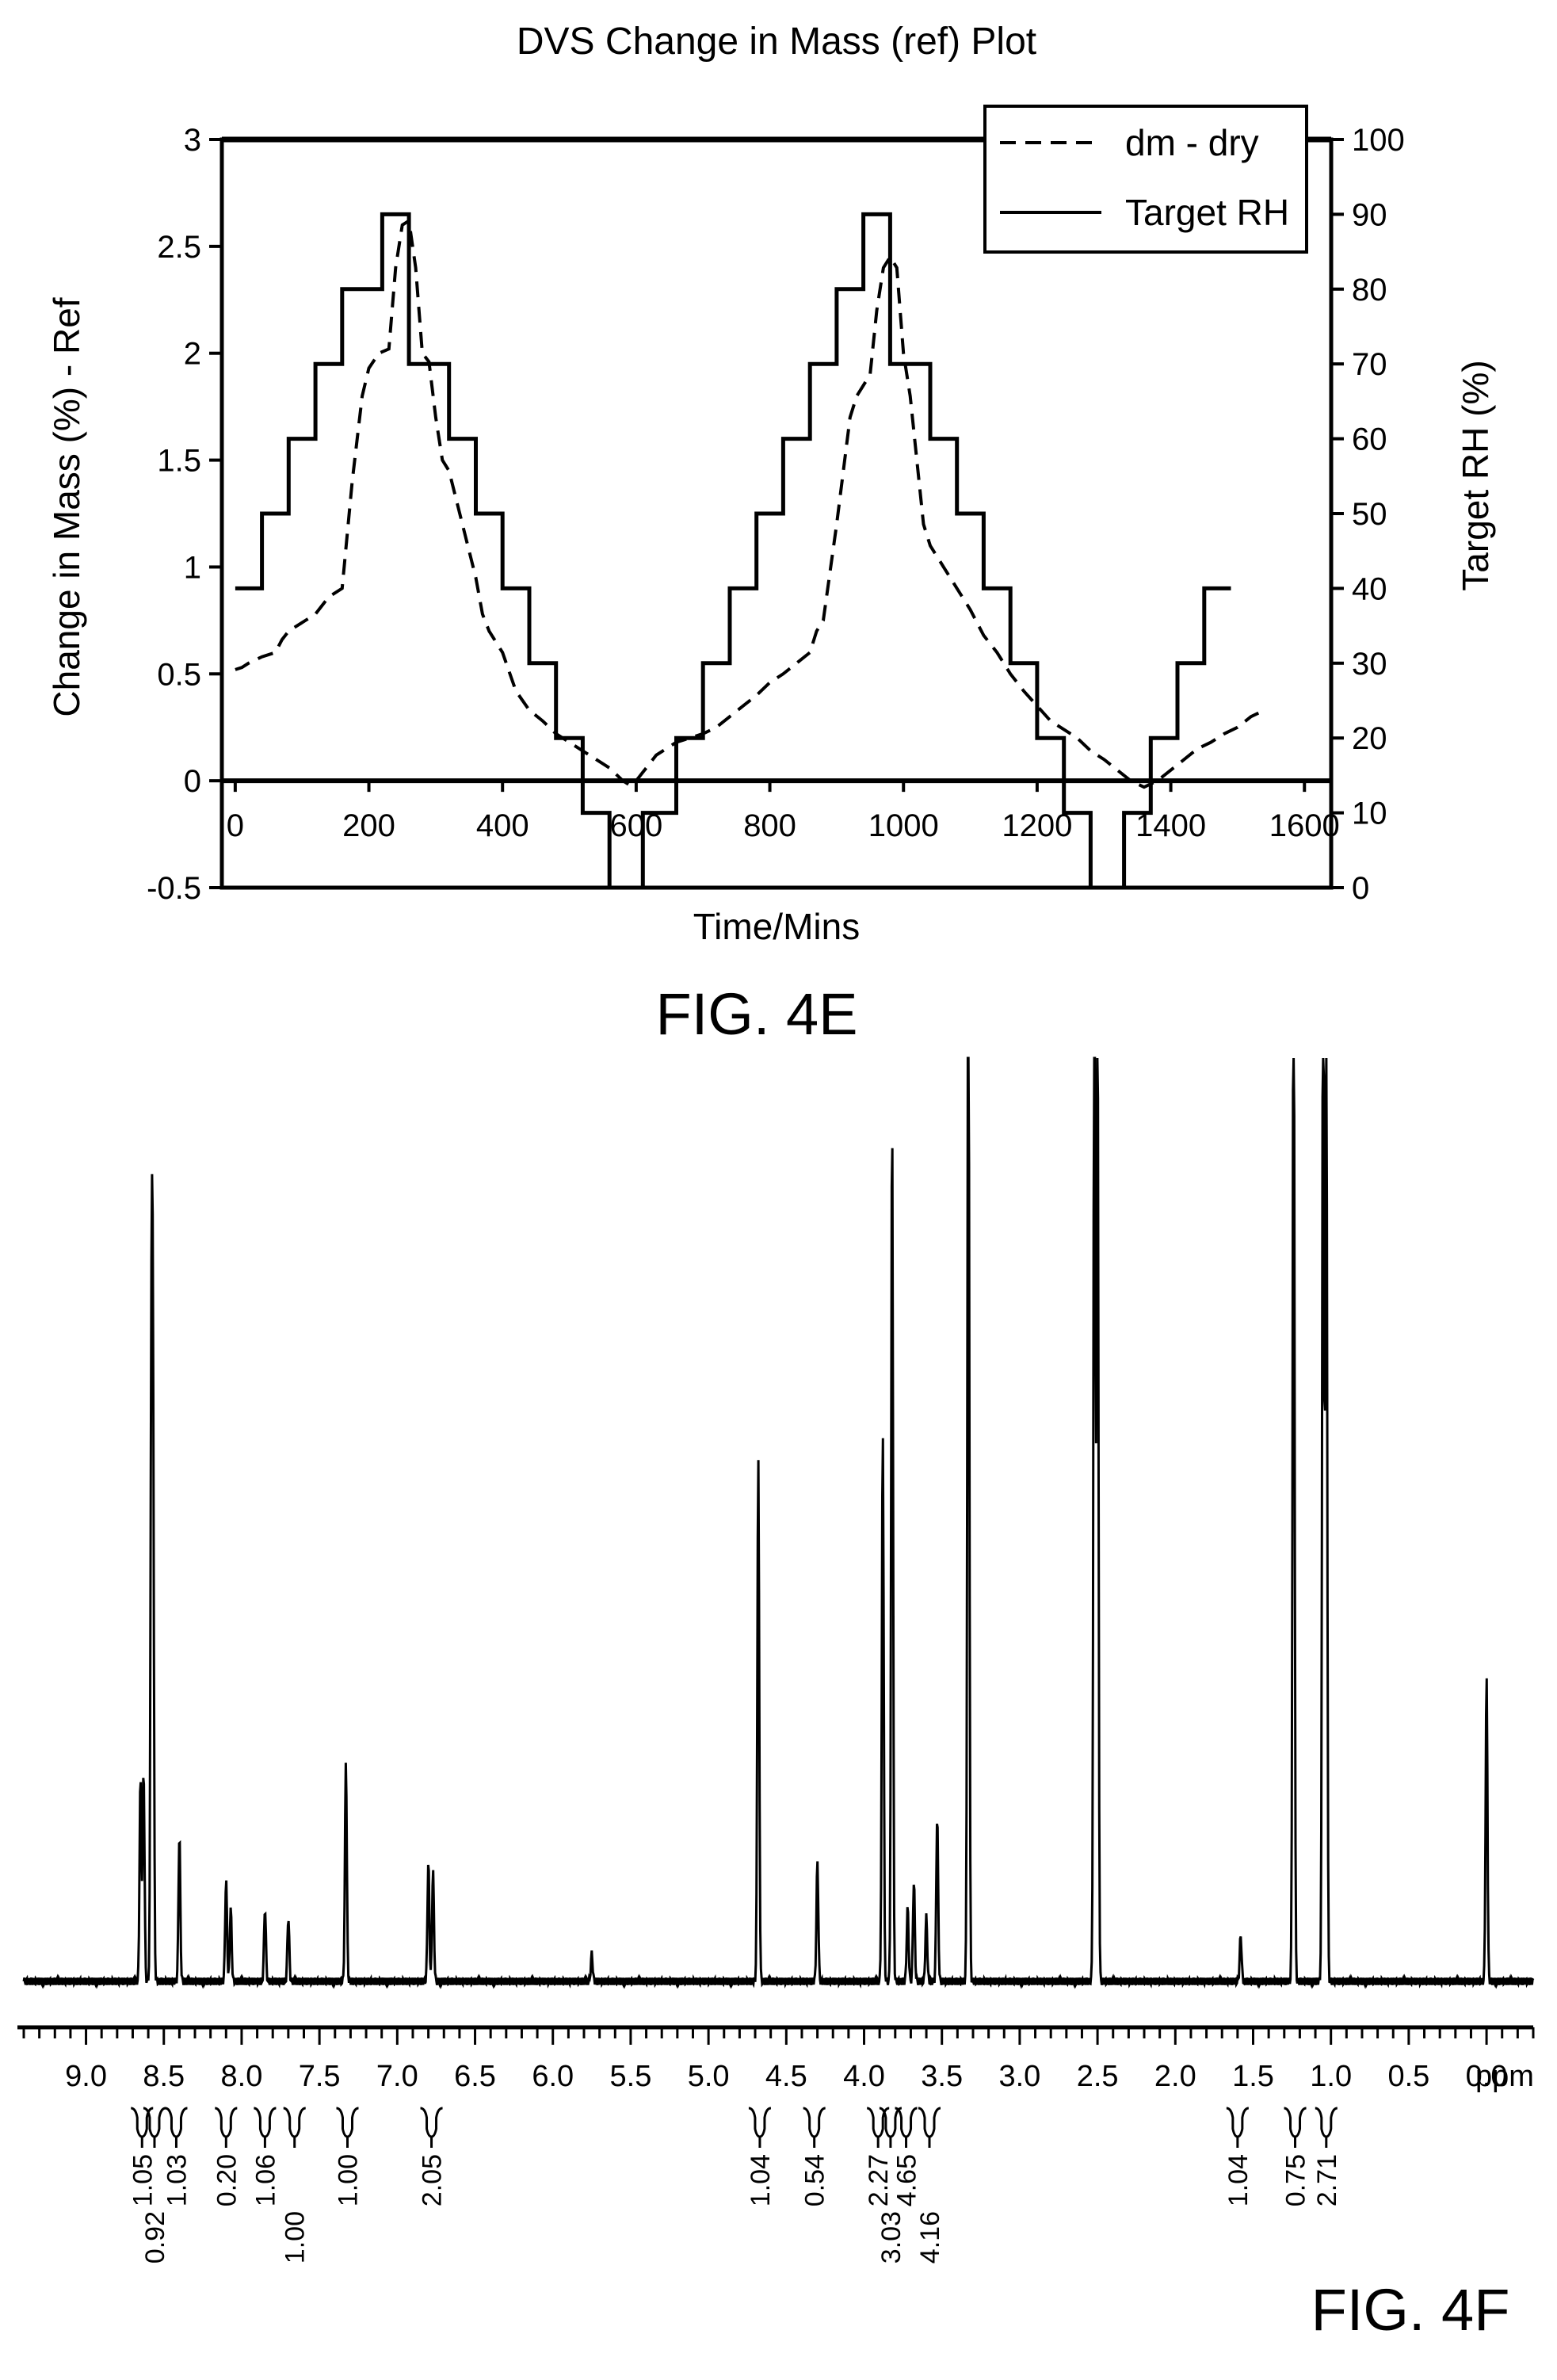 The height and width of the screenshot is (2380, 1557). I want to click on nmr-x-tick-label: 4.0, so click(864, 2076).